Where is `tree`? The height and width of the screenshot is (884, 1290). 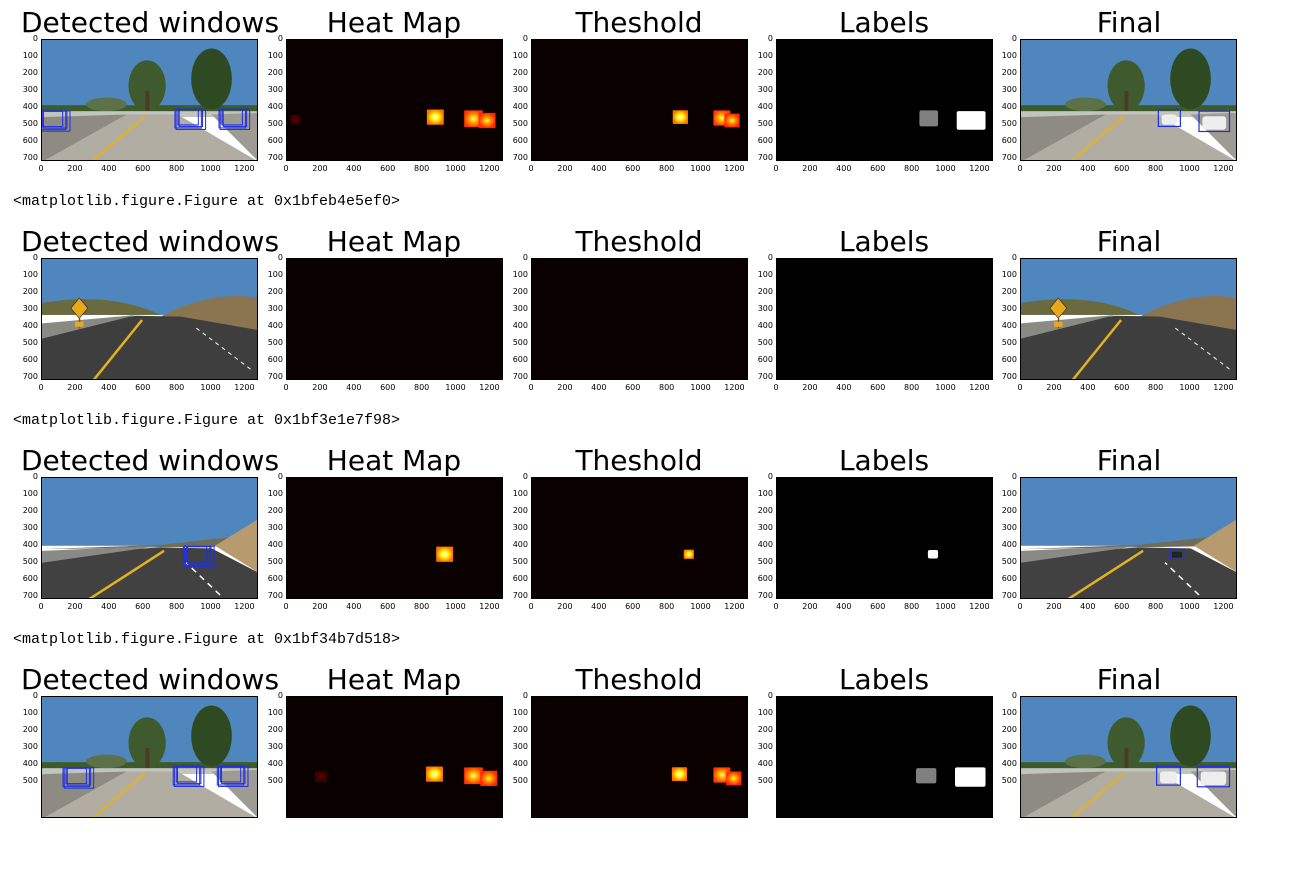
tree is located at coordinates (211, 79).